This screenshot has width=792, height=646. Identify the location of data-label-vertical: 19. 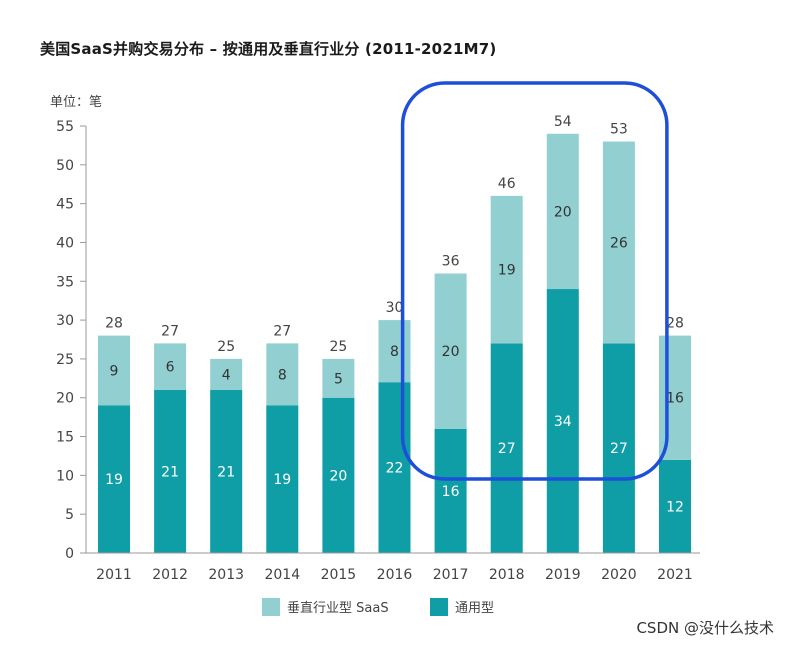
(507, 271).